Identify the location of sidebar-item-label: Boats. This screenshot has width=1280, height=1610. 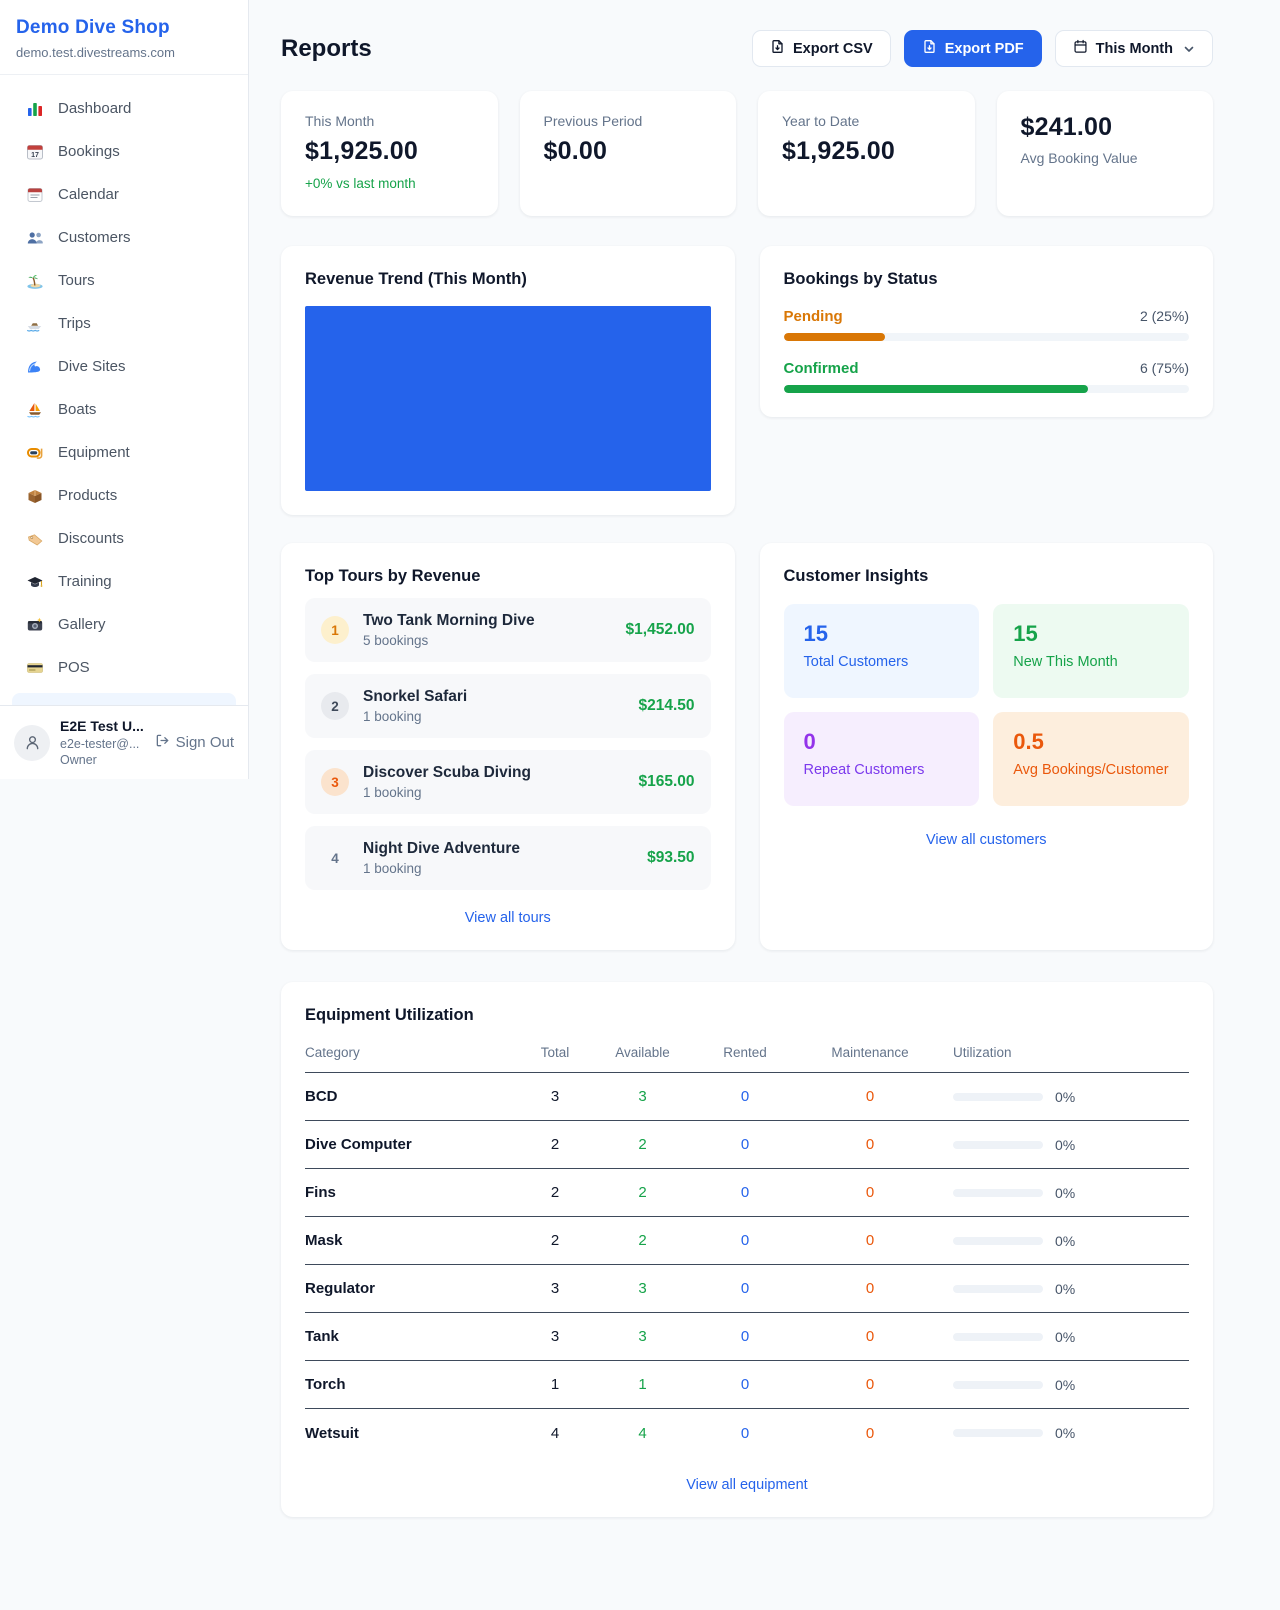
(77, 409).